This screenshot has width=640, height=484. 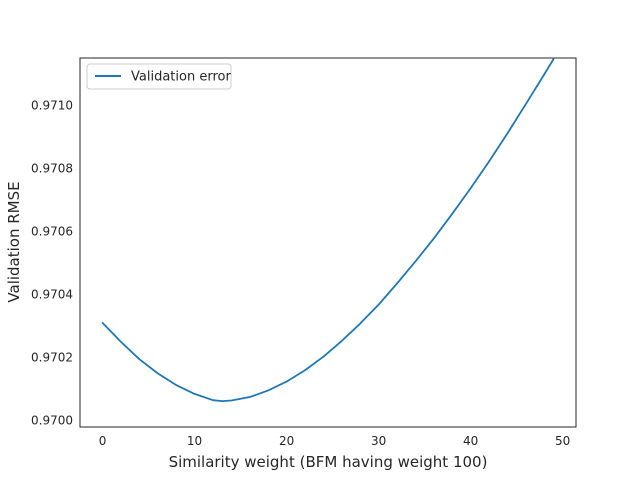 I want to click on y-axis-ticks: 0.9700 0.9702 0.9704 0.9706 0.9708 0.9710, so click(x=52, y=262).